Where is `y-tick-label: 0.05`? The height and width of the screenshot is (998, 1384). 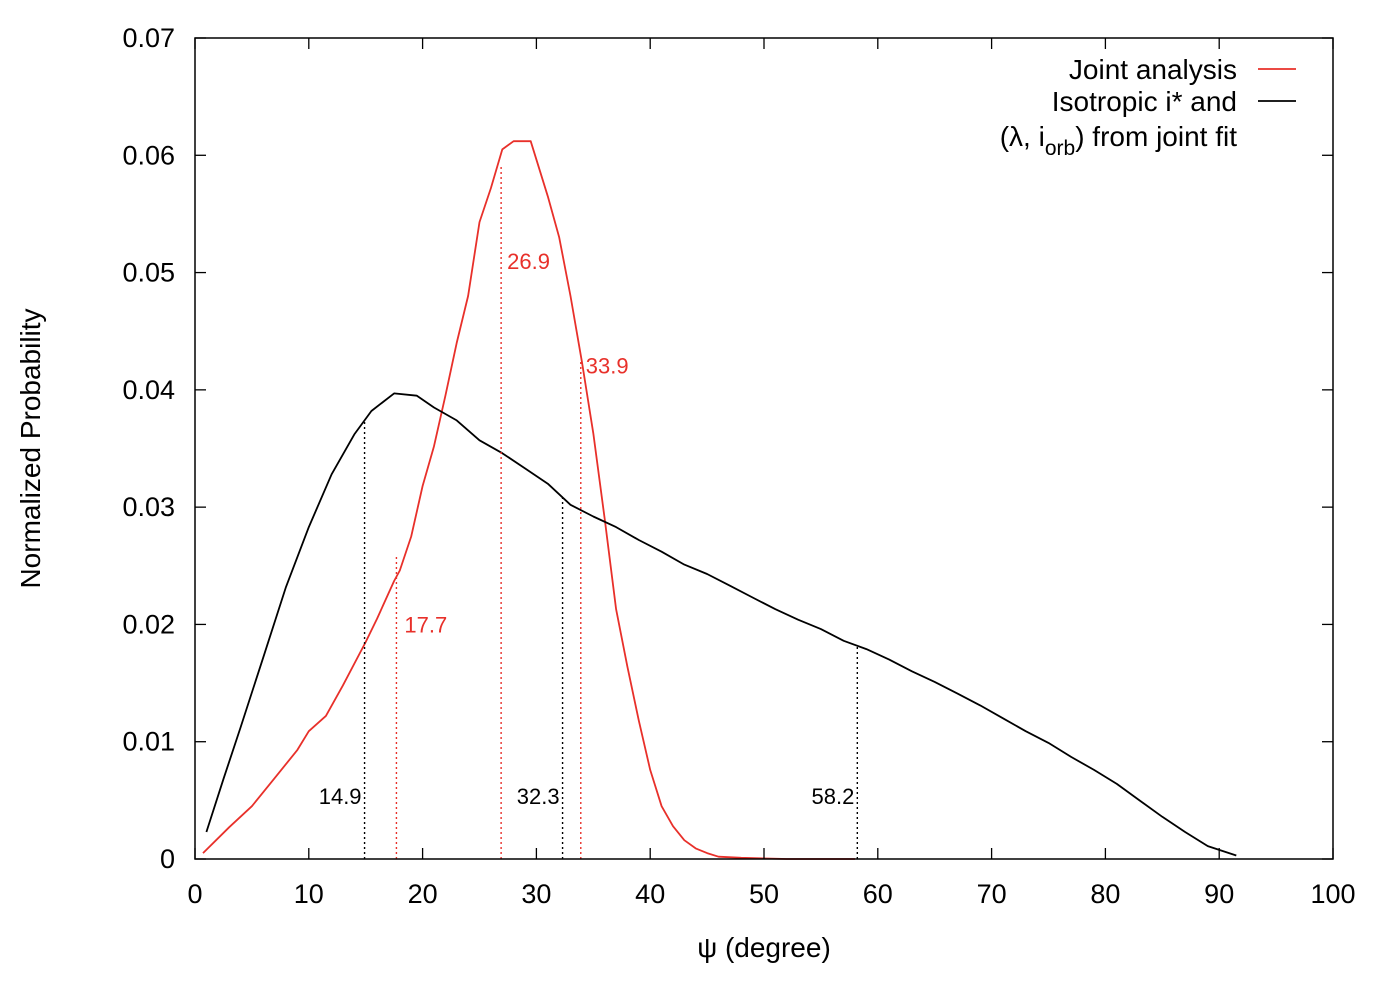
y-tick-label: 0.05 is located at coordinates (148, 273).